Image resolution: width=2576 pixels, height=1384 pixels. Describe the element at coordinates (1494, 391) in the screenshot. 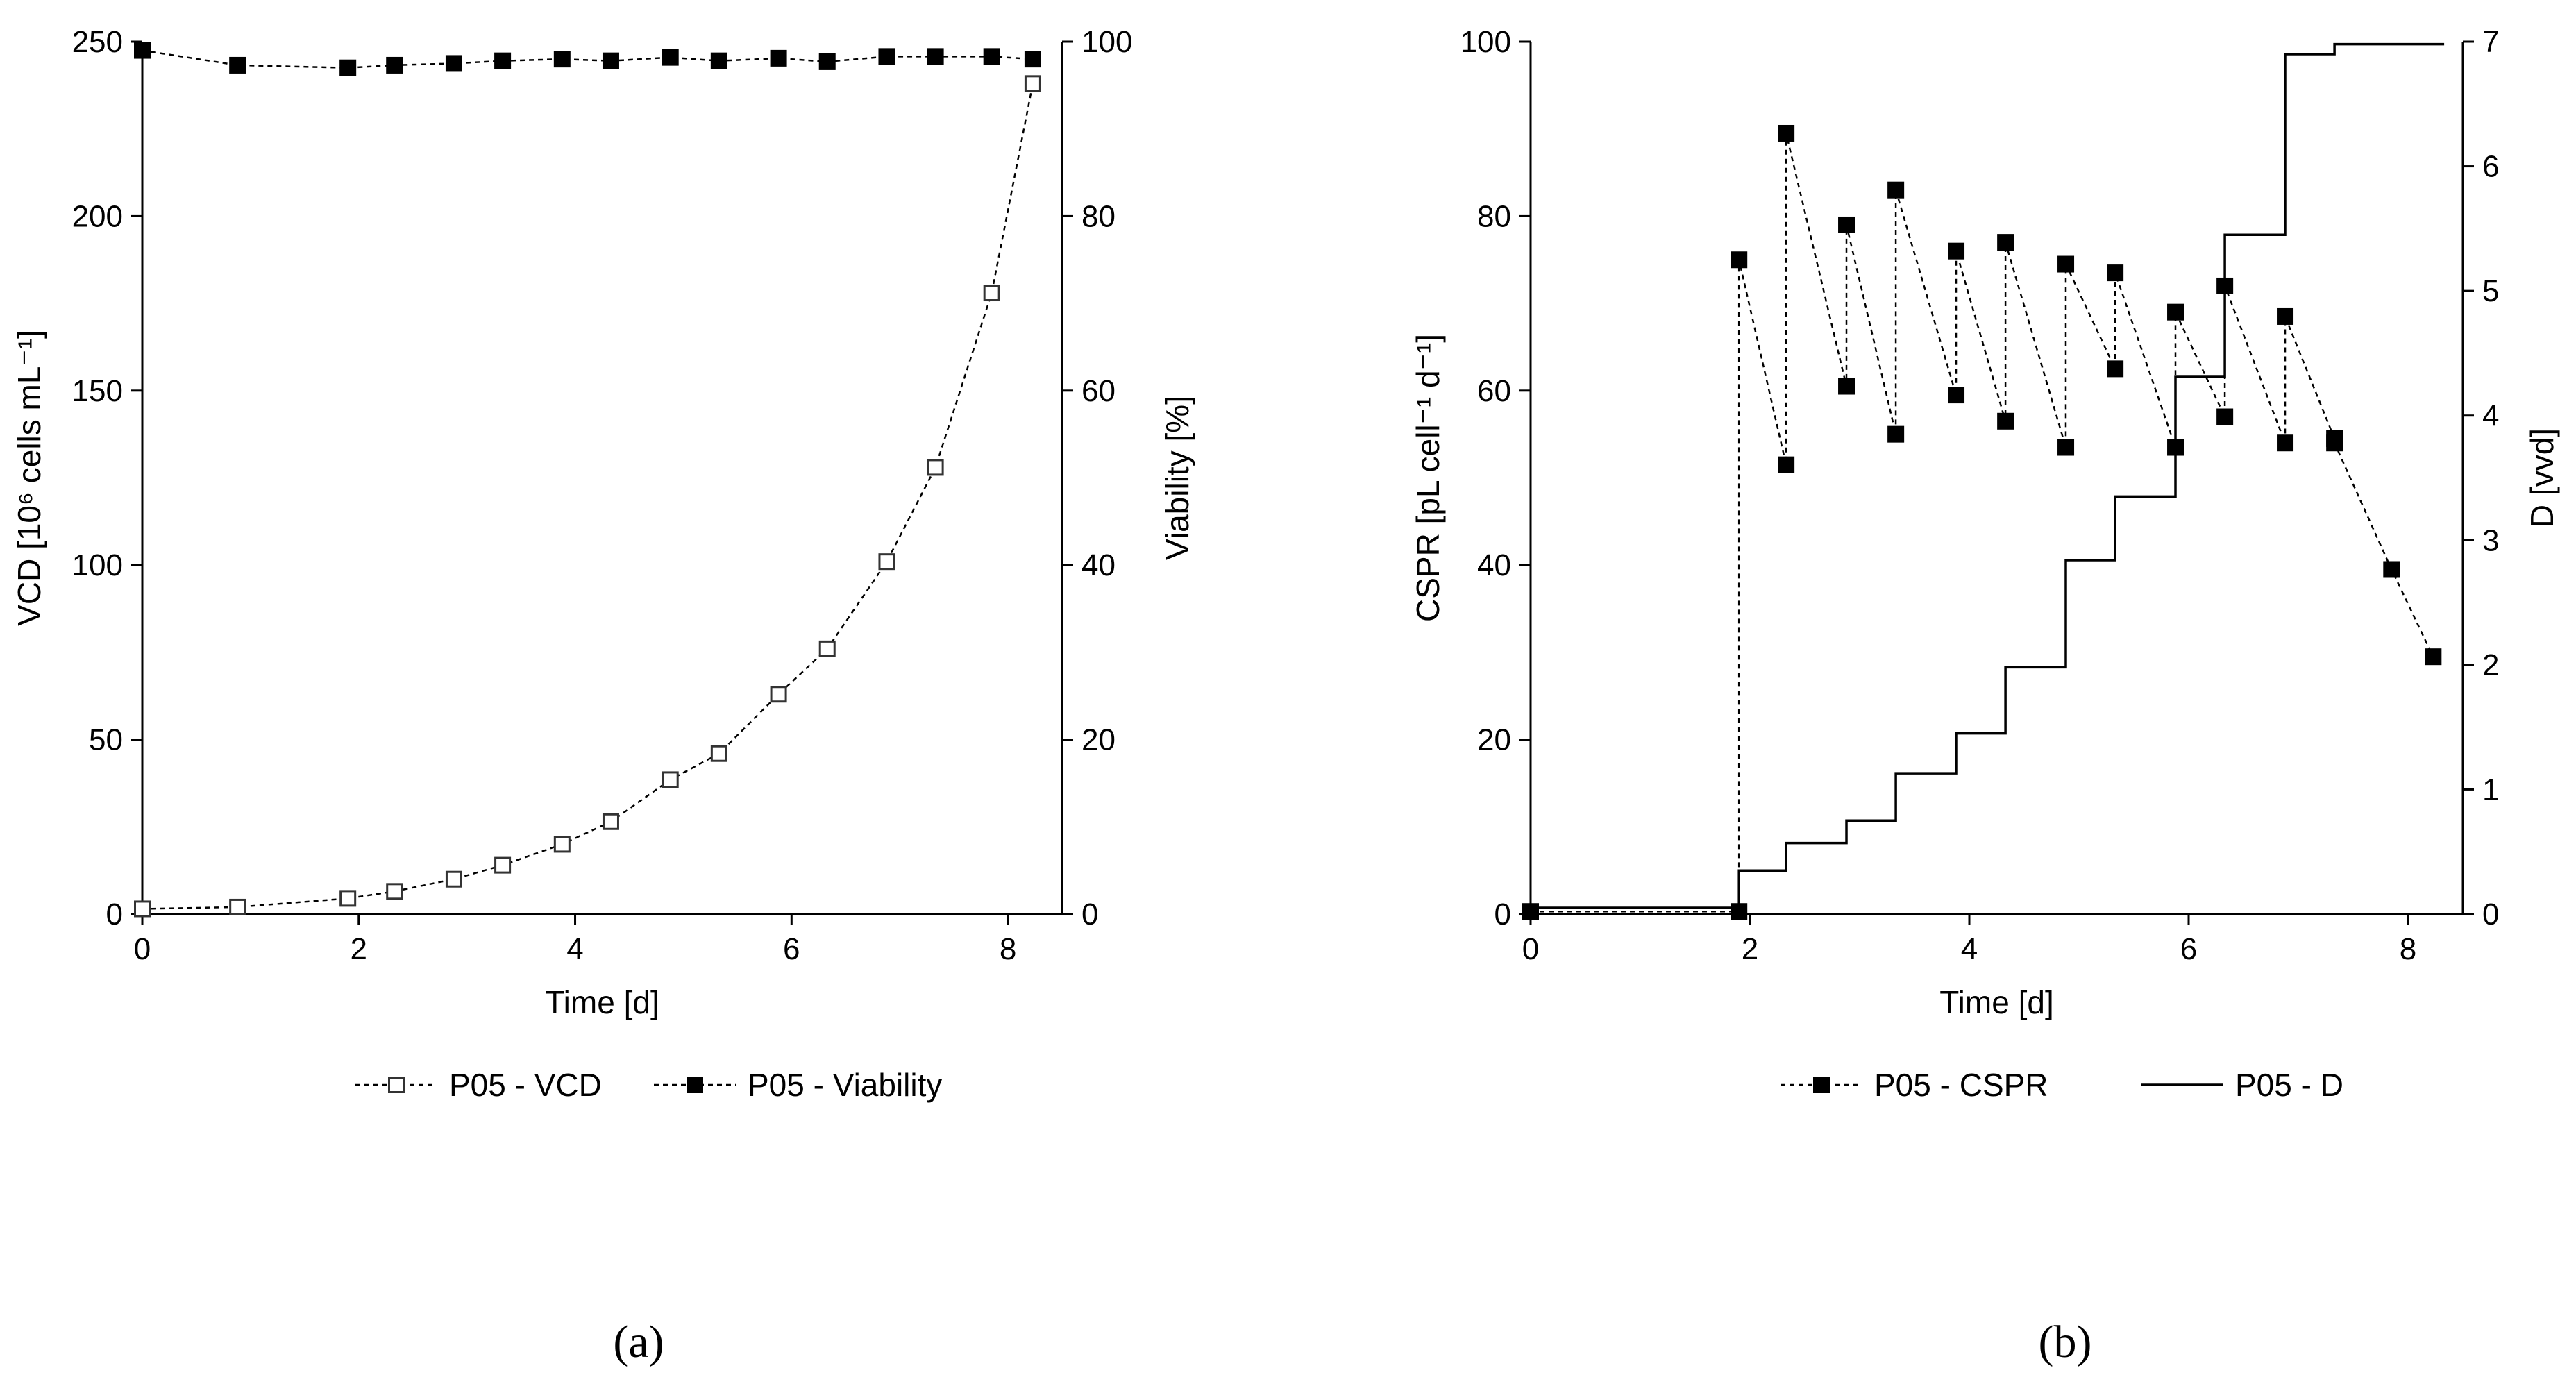

I see `y-left-tick-label: 60` at that location.